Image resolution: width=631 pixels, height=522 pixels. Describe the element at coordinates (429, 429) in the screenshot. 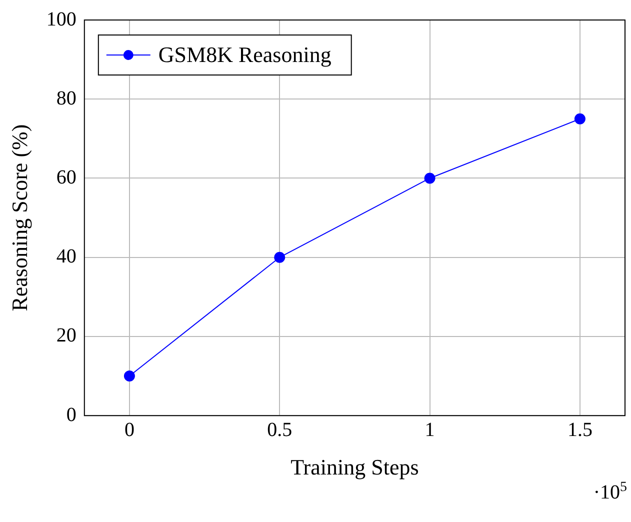

I see `x-tick-label: 1` at that location.